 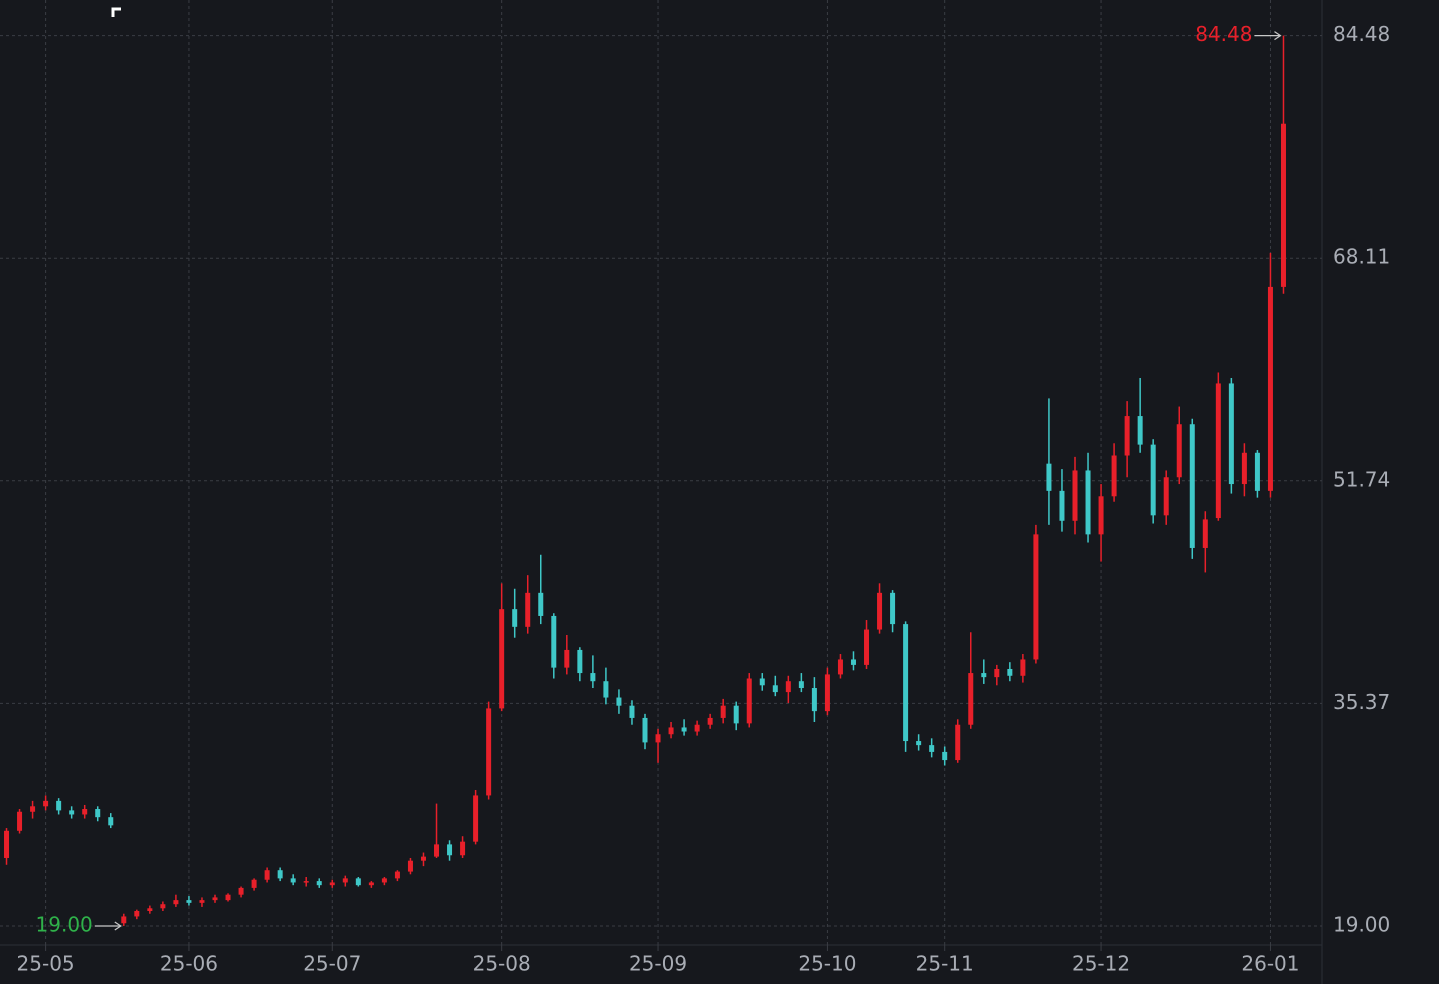 I want to click on x-tick-label: 25-10, so click(x=827, y=964).